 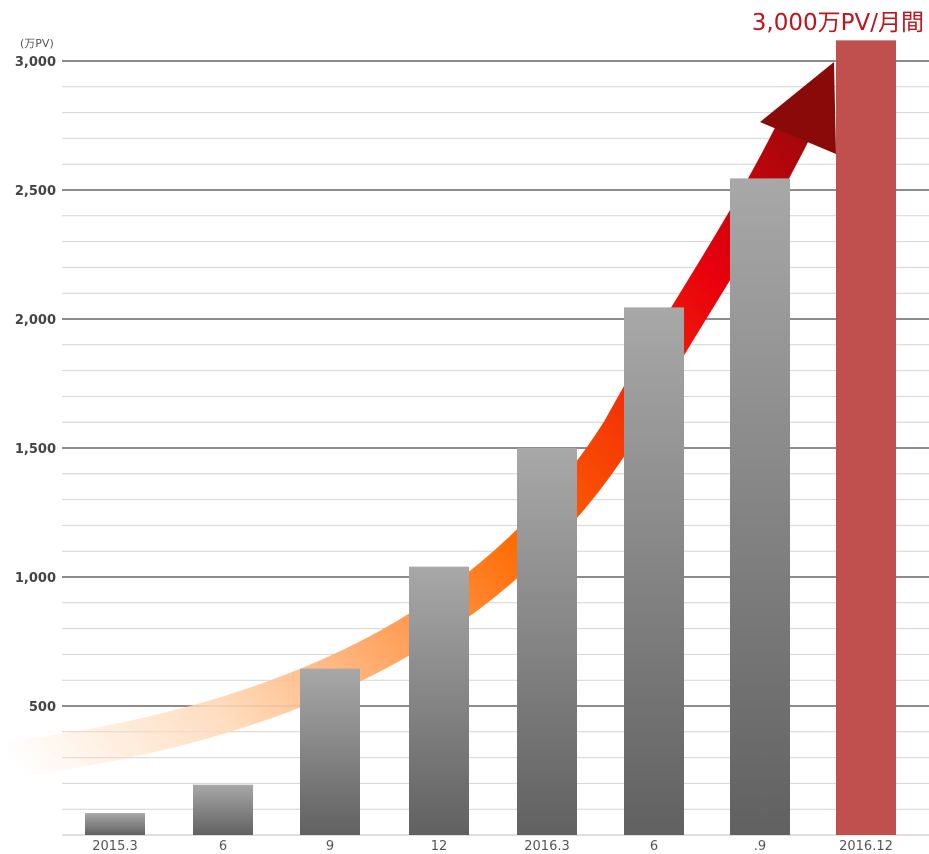 What do you see at coordinates (35, 191) in the screenshot?
I see `y-tick-label: 2,500` at bounding box center [35, 191].